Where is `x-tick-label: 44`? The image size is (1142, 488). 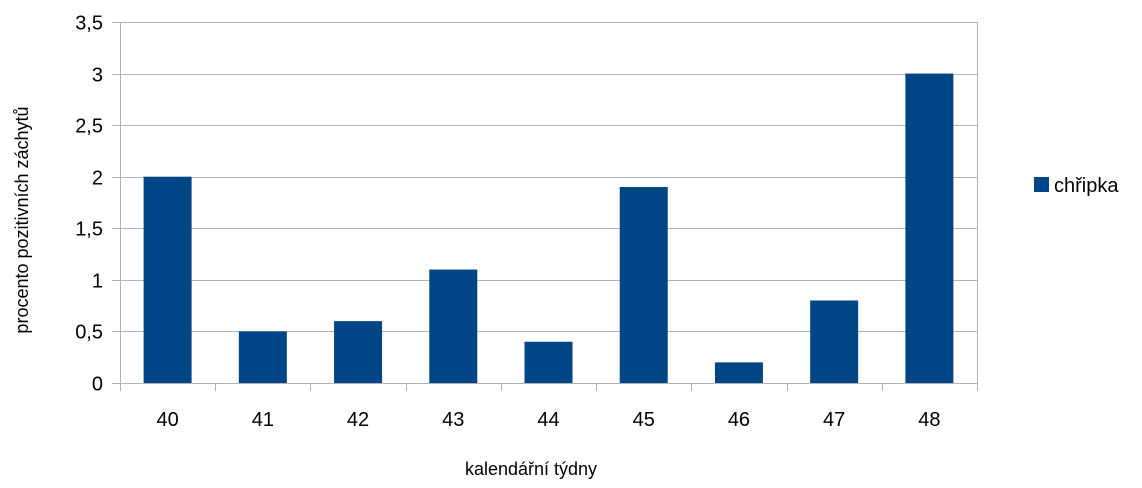 x-tick-label: 44 is located at coordinates (548, 420).